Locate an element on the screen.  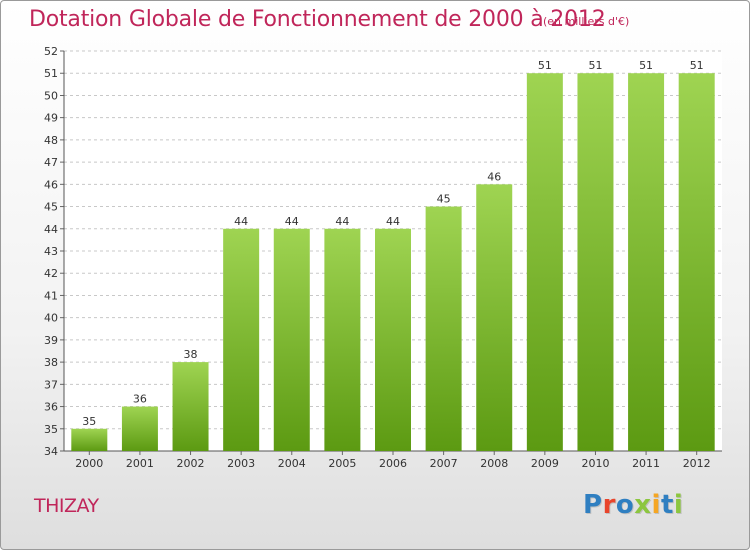
proxiti-logo: Proxiti is located at coordinates (633, 505).